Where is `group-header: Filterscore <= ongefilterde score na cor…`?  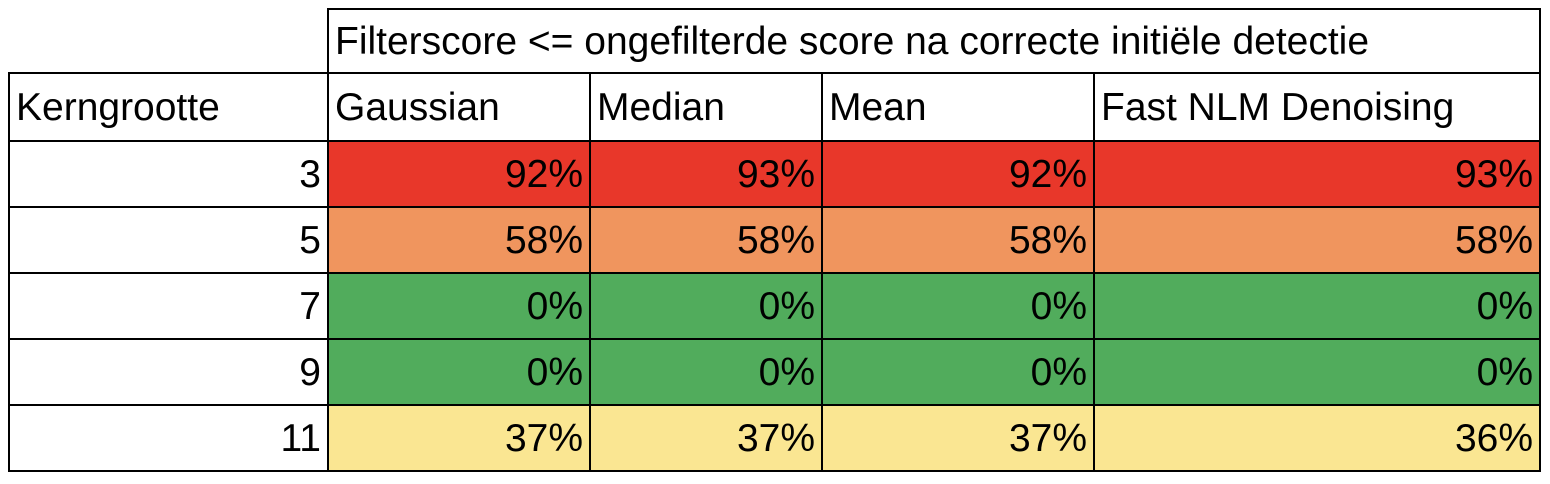 group-header: Filterscore <= ongefilterde score na cor… is located at coordinates (934, 41).